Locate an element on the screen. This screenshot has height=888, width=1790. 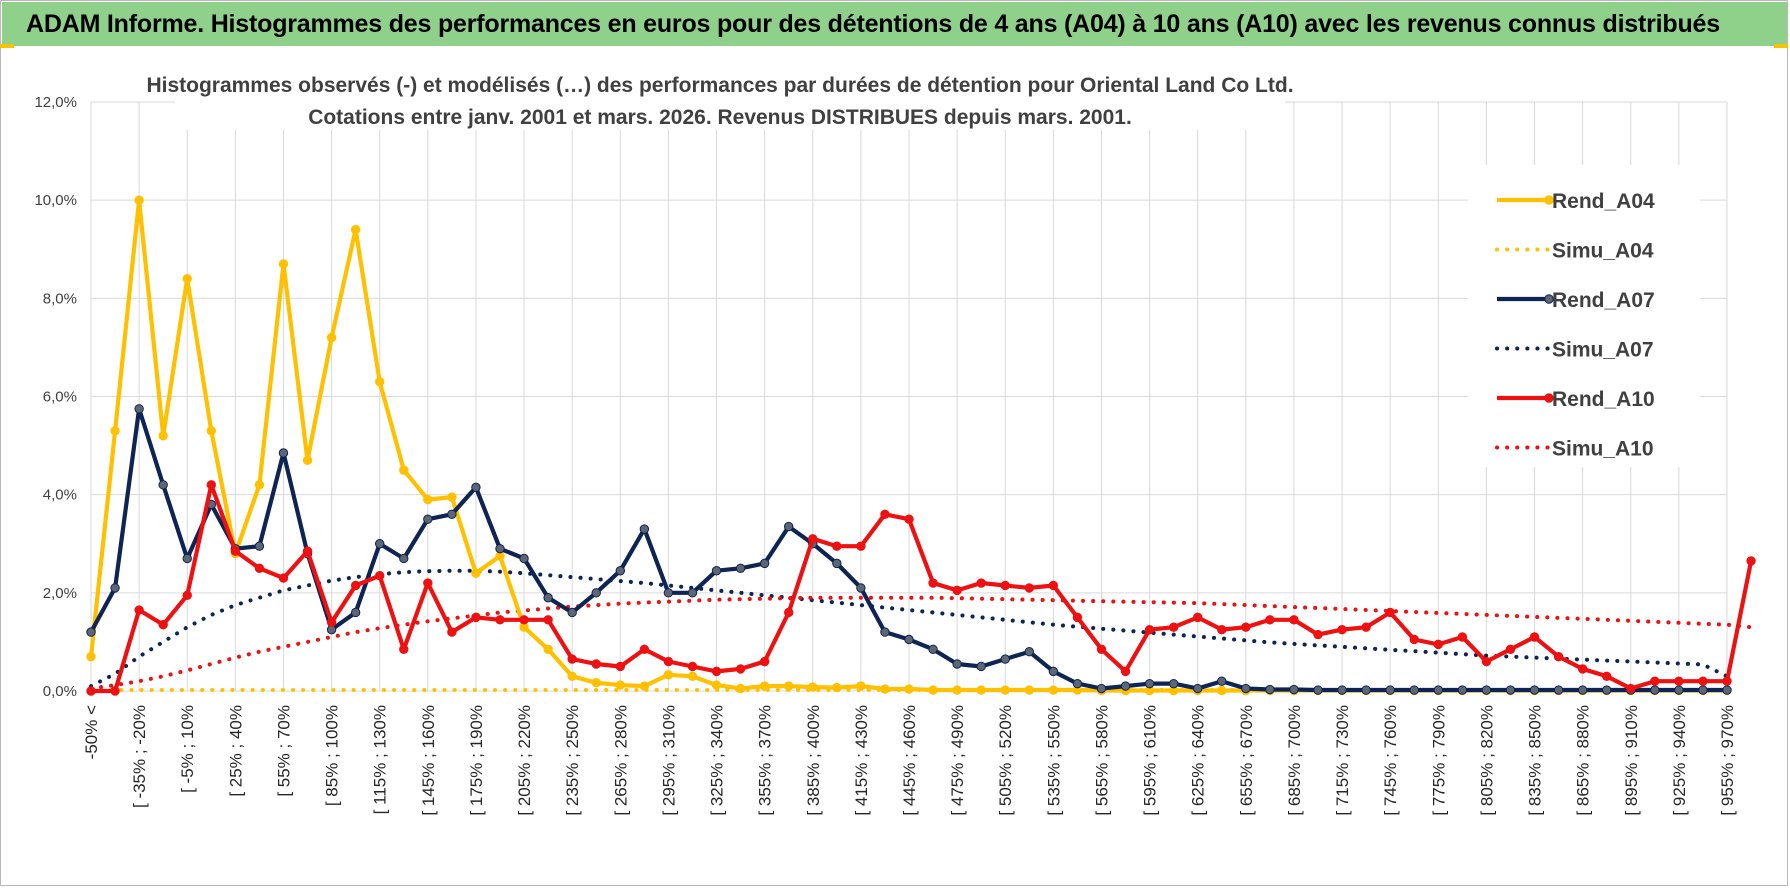
x-tick-label: [ 955% ; 970% is located at coordinates (1727, 760).